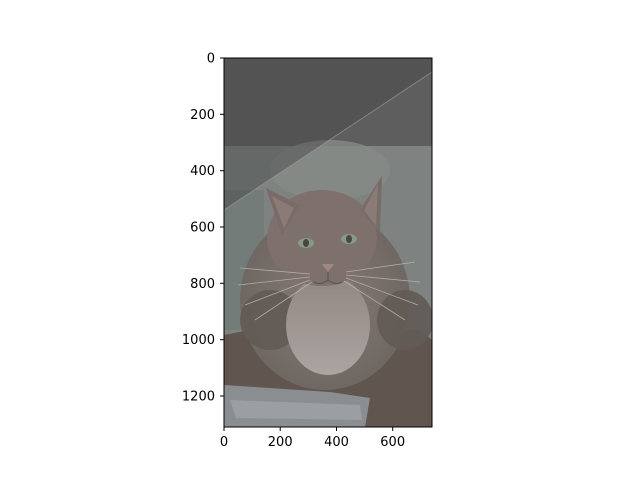  I want to click on y-tick-label: 600, so click(202, 228).